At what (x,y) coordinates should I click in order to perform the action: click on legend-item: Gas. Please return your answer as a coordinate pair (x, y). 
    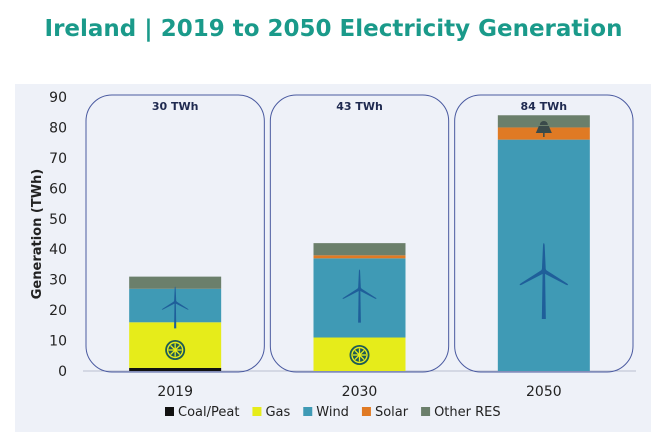
    Looking at the image, I should click on (271, 412).